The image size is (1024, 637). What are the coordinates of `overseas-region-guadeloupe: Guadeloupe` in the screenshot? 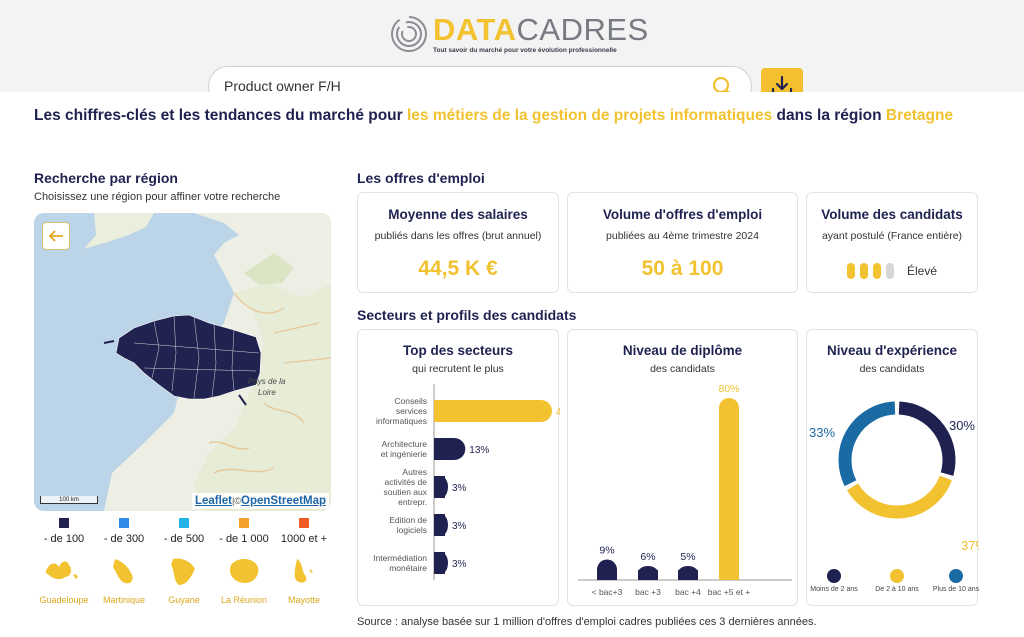 It's located at (64, 580).